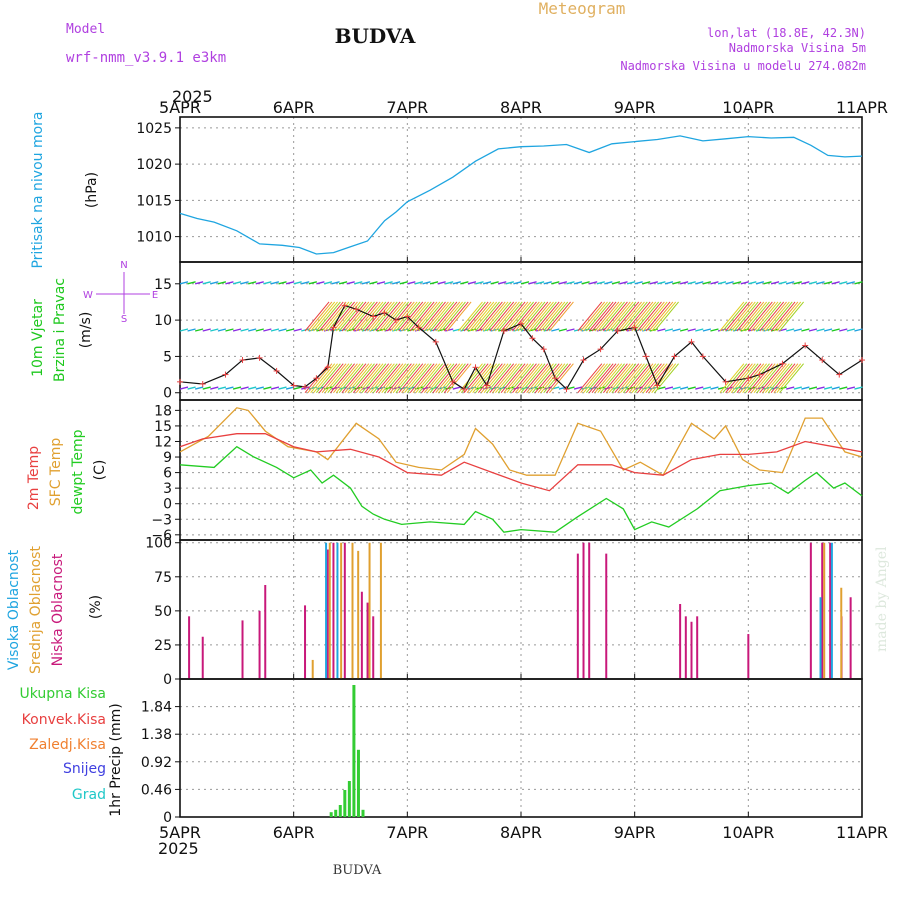 The width and height of the screenshot is (900, 900). What do you see at coordinates (192, 96) in the screenshot?
I see `top-year-label: 2025` at bounding box center [192, 96].